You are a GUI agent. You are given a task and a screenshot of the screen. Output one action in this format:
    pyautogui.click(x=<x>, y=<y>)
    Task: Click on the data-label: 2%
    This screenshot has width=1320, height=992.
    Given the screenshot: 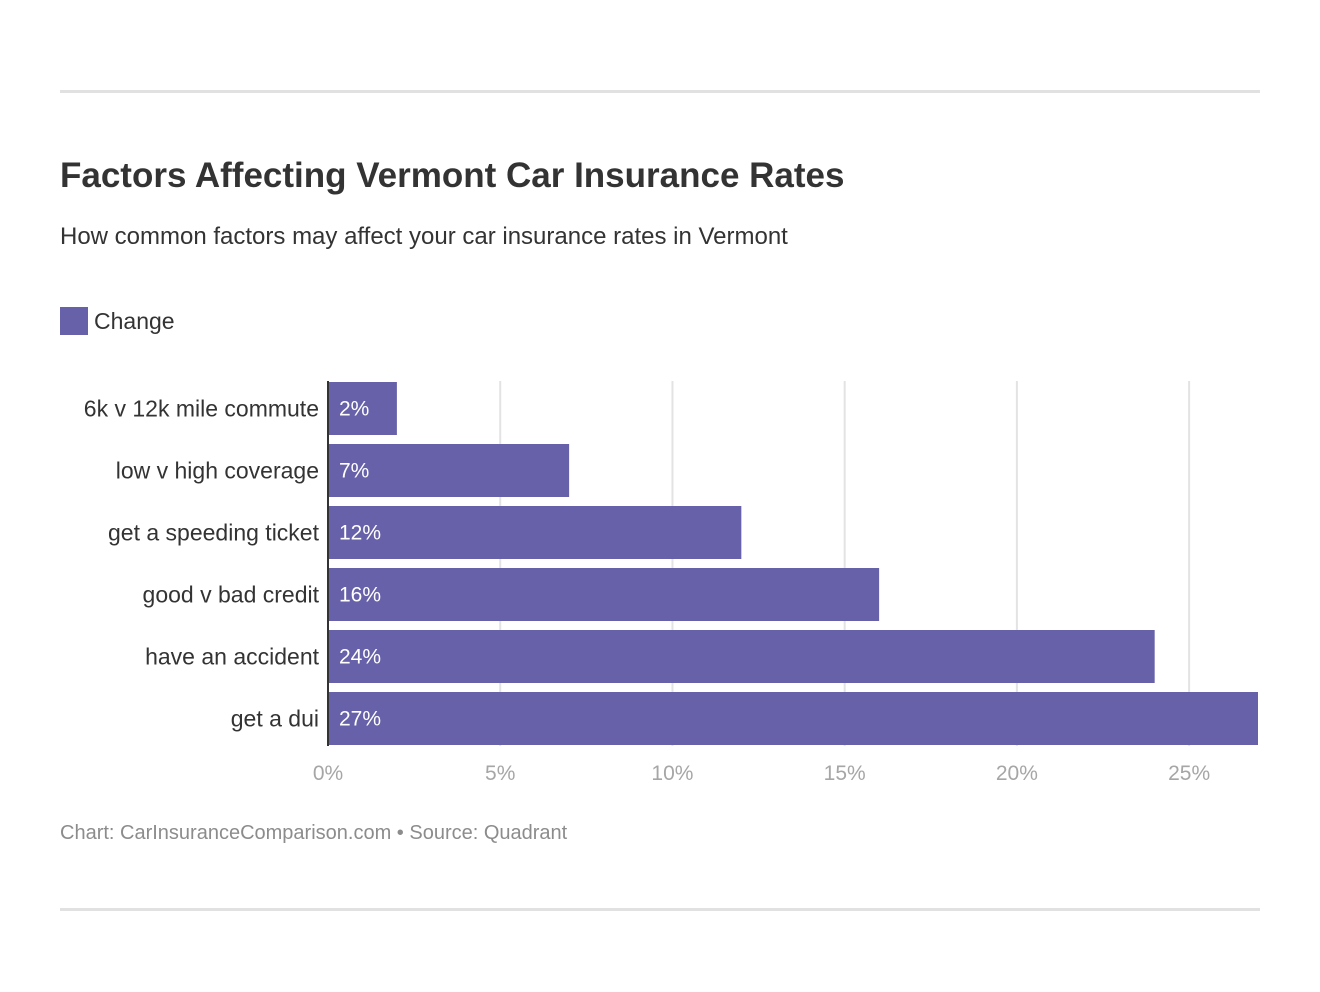 What is the action you would take?
    pyautogui.click(x=354, y=409)
    